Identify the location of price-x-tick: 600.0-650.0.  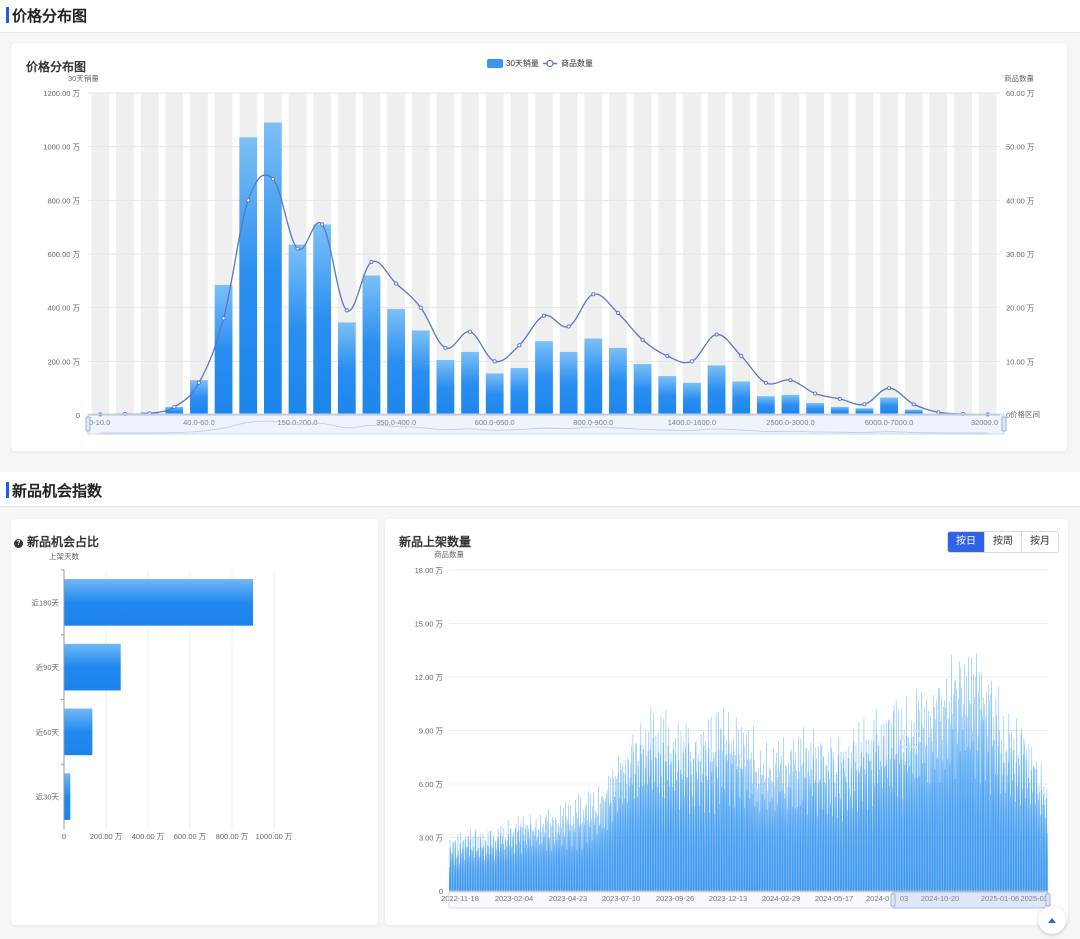
(495, 422).